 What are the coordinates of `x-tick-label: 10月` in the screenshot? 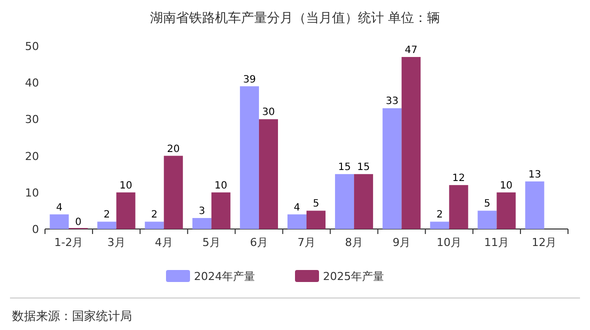 It's located at (449, 242).